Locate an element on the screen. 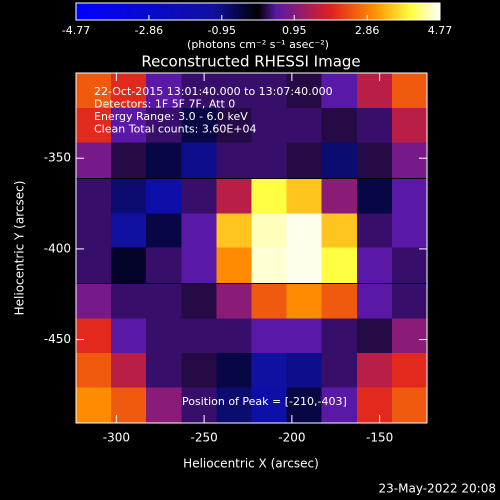  colorbar is located at coordinates (258, 11).